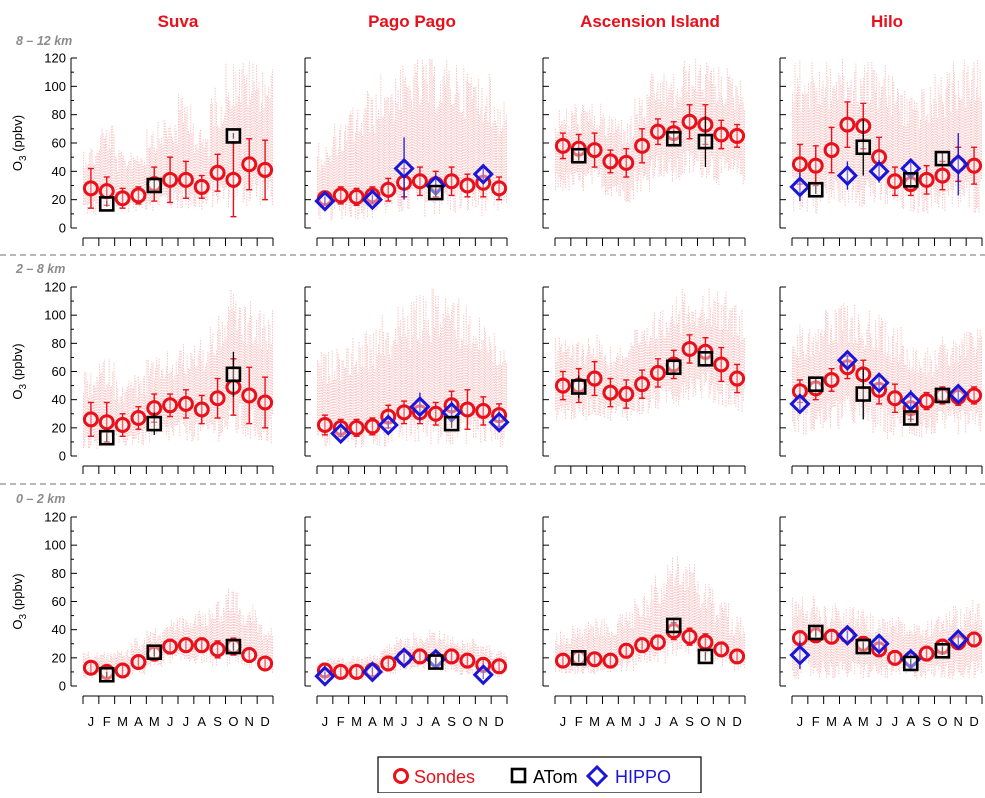  Describe the element at coordinates (23, 158) in the screenshot. I see `y-axis-label-subscript: 3` at that location.